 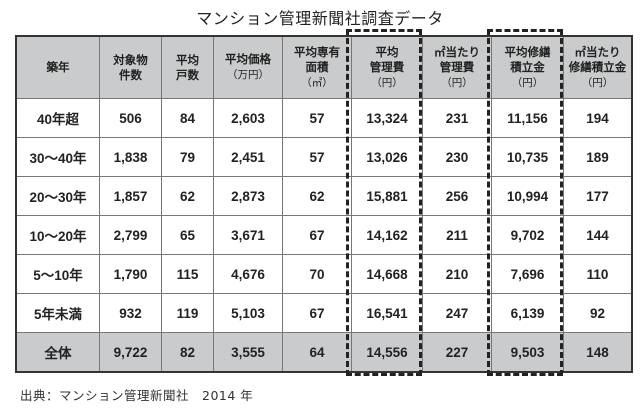 I want to click on cell: 3,555, so click(x=248, y=352).